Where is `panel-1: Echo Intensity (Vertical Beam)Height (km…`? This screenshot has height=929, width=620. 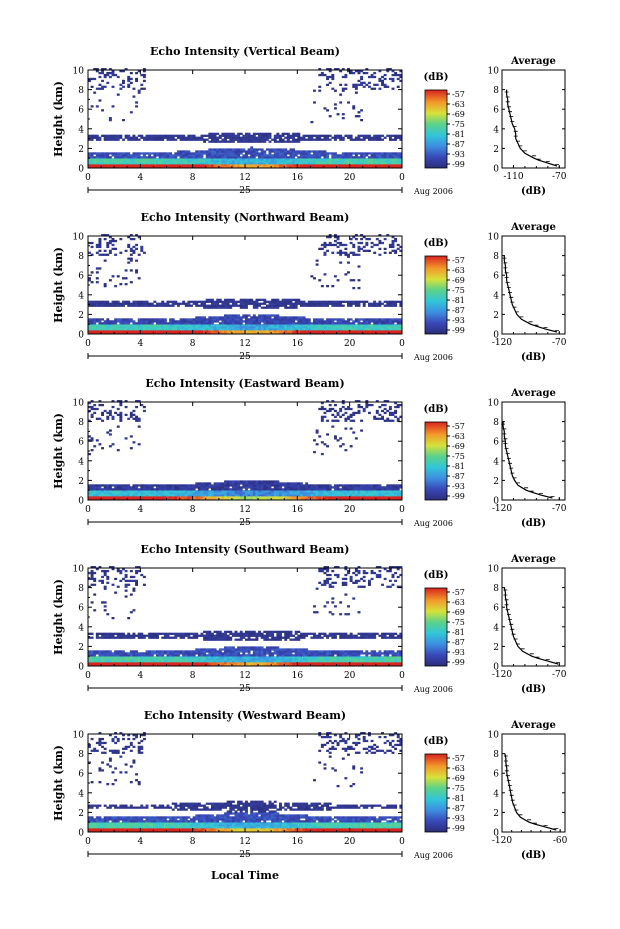 panel-1: Echo Intensity (Vertical Beam)Height (km… is located at coordinates (309, 121).